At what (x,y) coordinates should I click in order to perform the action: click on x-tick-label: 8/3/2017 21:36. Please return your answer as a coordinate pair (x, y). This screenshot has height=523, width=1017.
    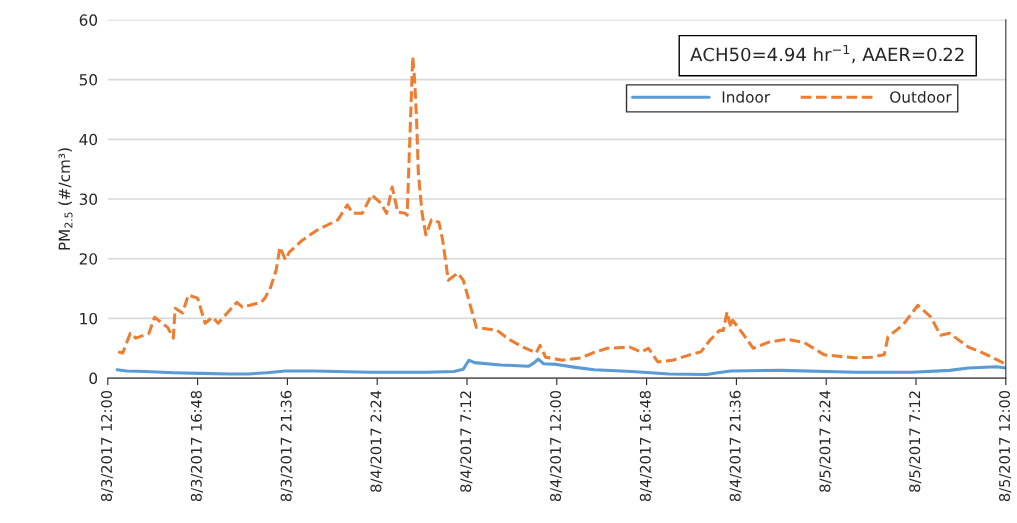
    Looking at the image, I should click on (286, 446).